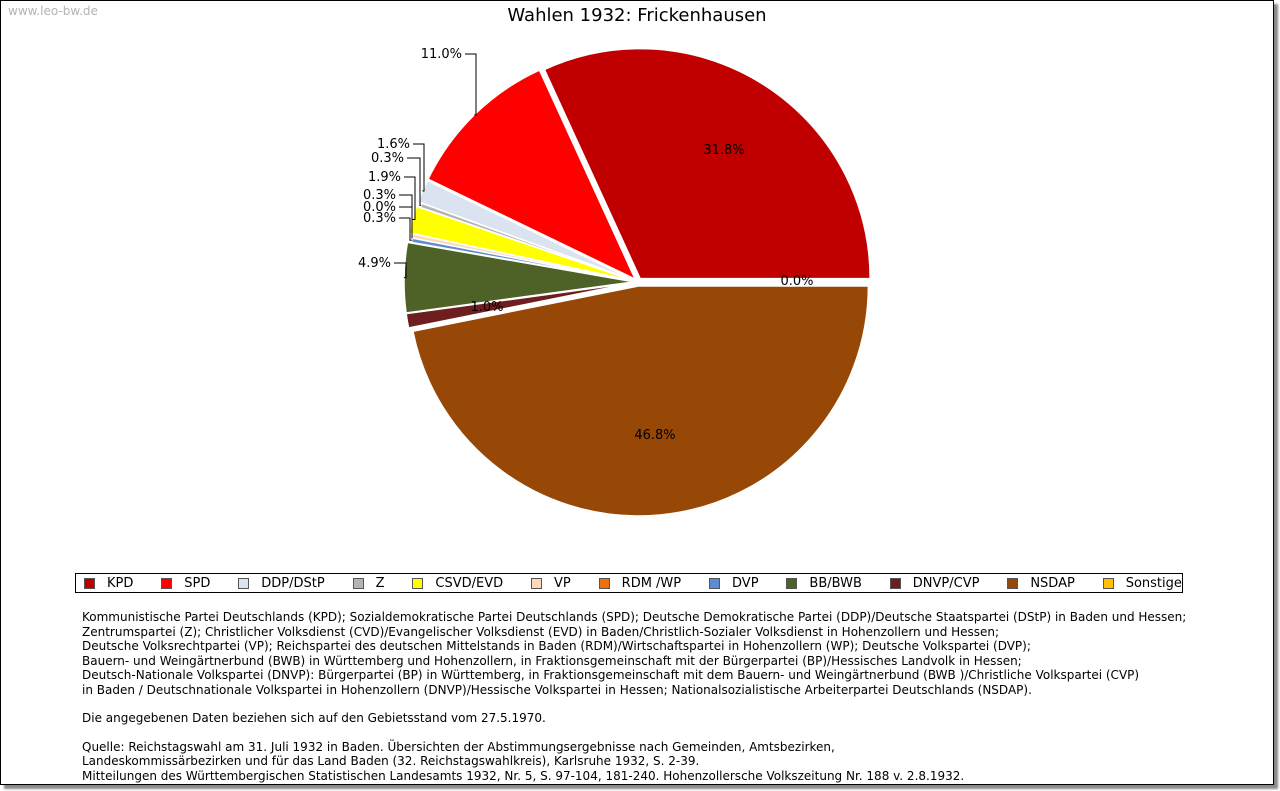  I want to click on legend-label: BB/BWB, so click(835, 583).